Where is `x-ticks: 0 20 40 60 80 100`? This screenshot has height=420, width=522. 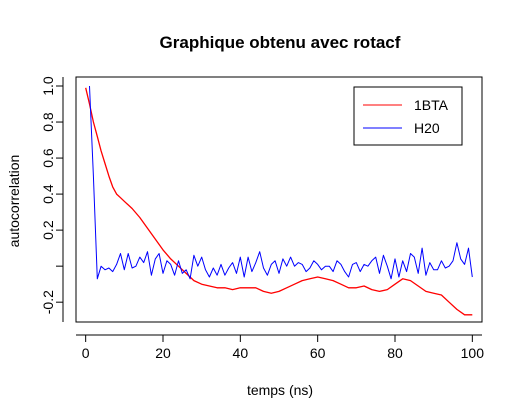
x-ticks: 0 20 40 60 80 100 is located at coordinates (283, 348).